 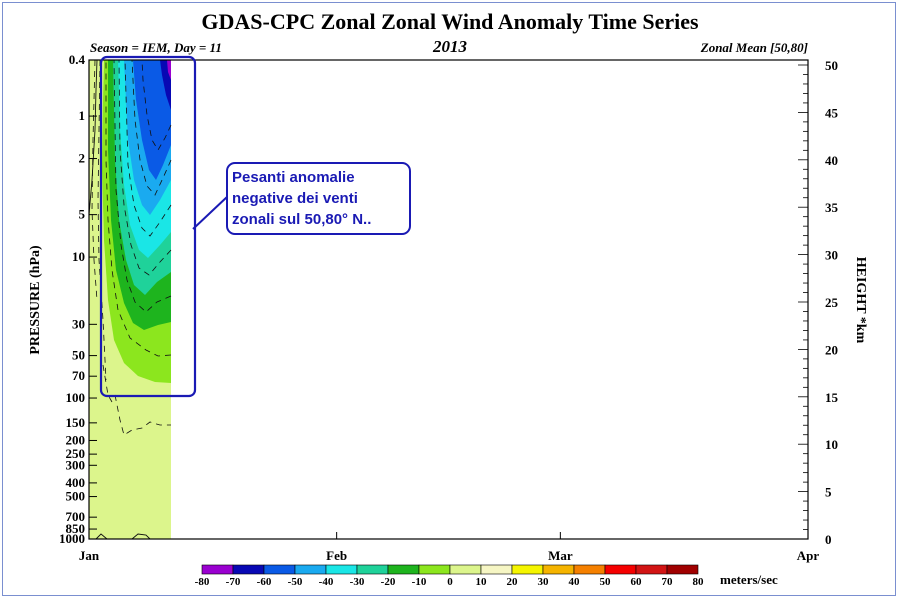 I want to click on surface-contour-line, so click(x=123, y=536).